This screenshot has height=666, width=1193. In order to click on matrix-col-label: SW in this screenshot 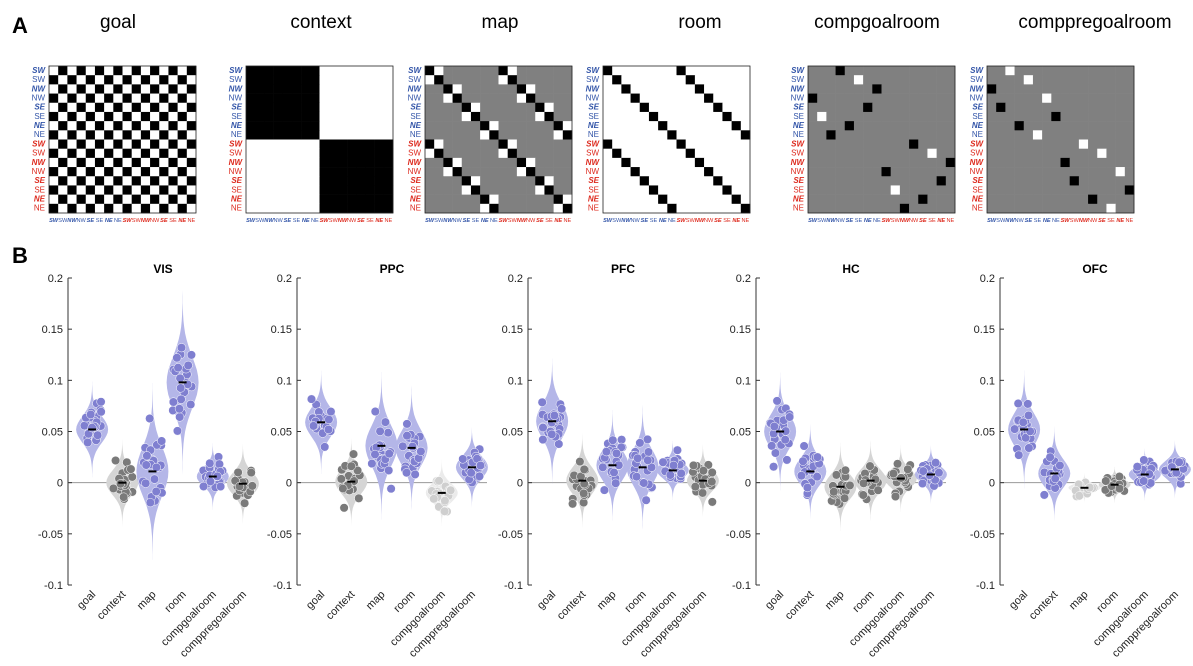, I will do `click(1066, 221)`.